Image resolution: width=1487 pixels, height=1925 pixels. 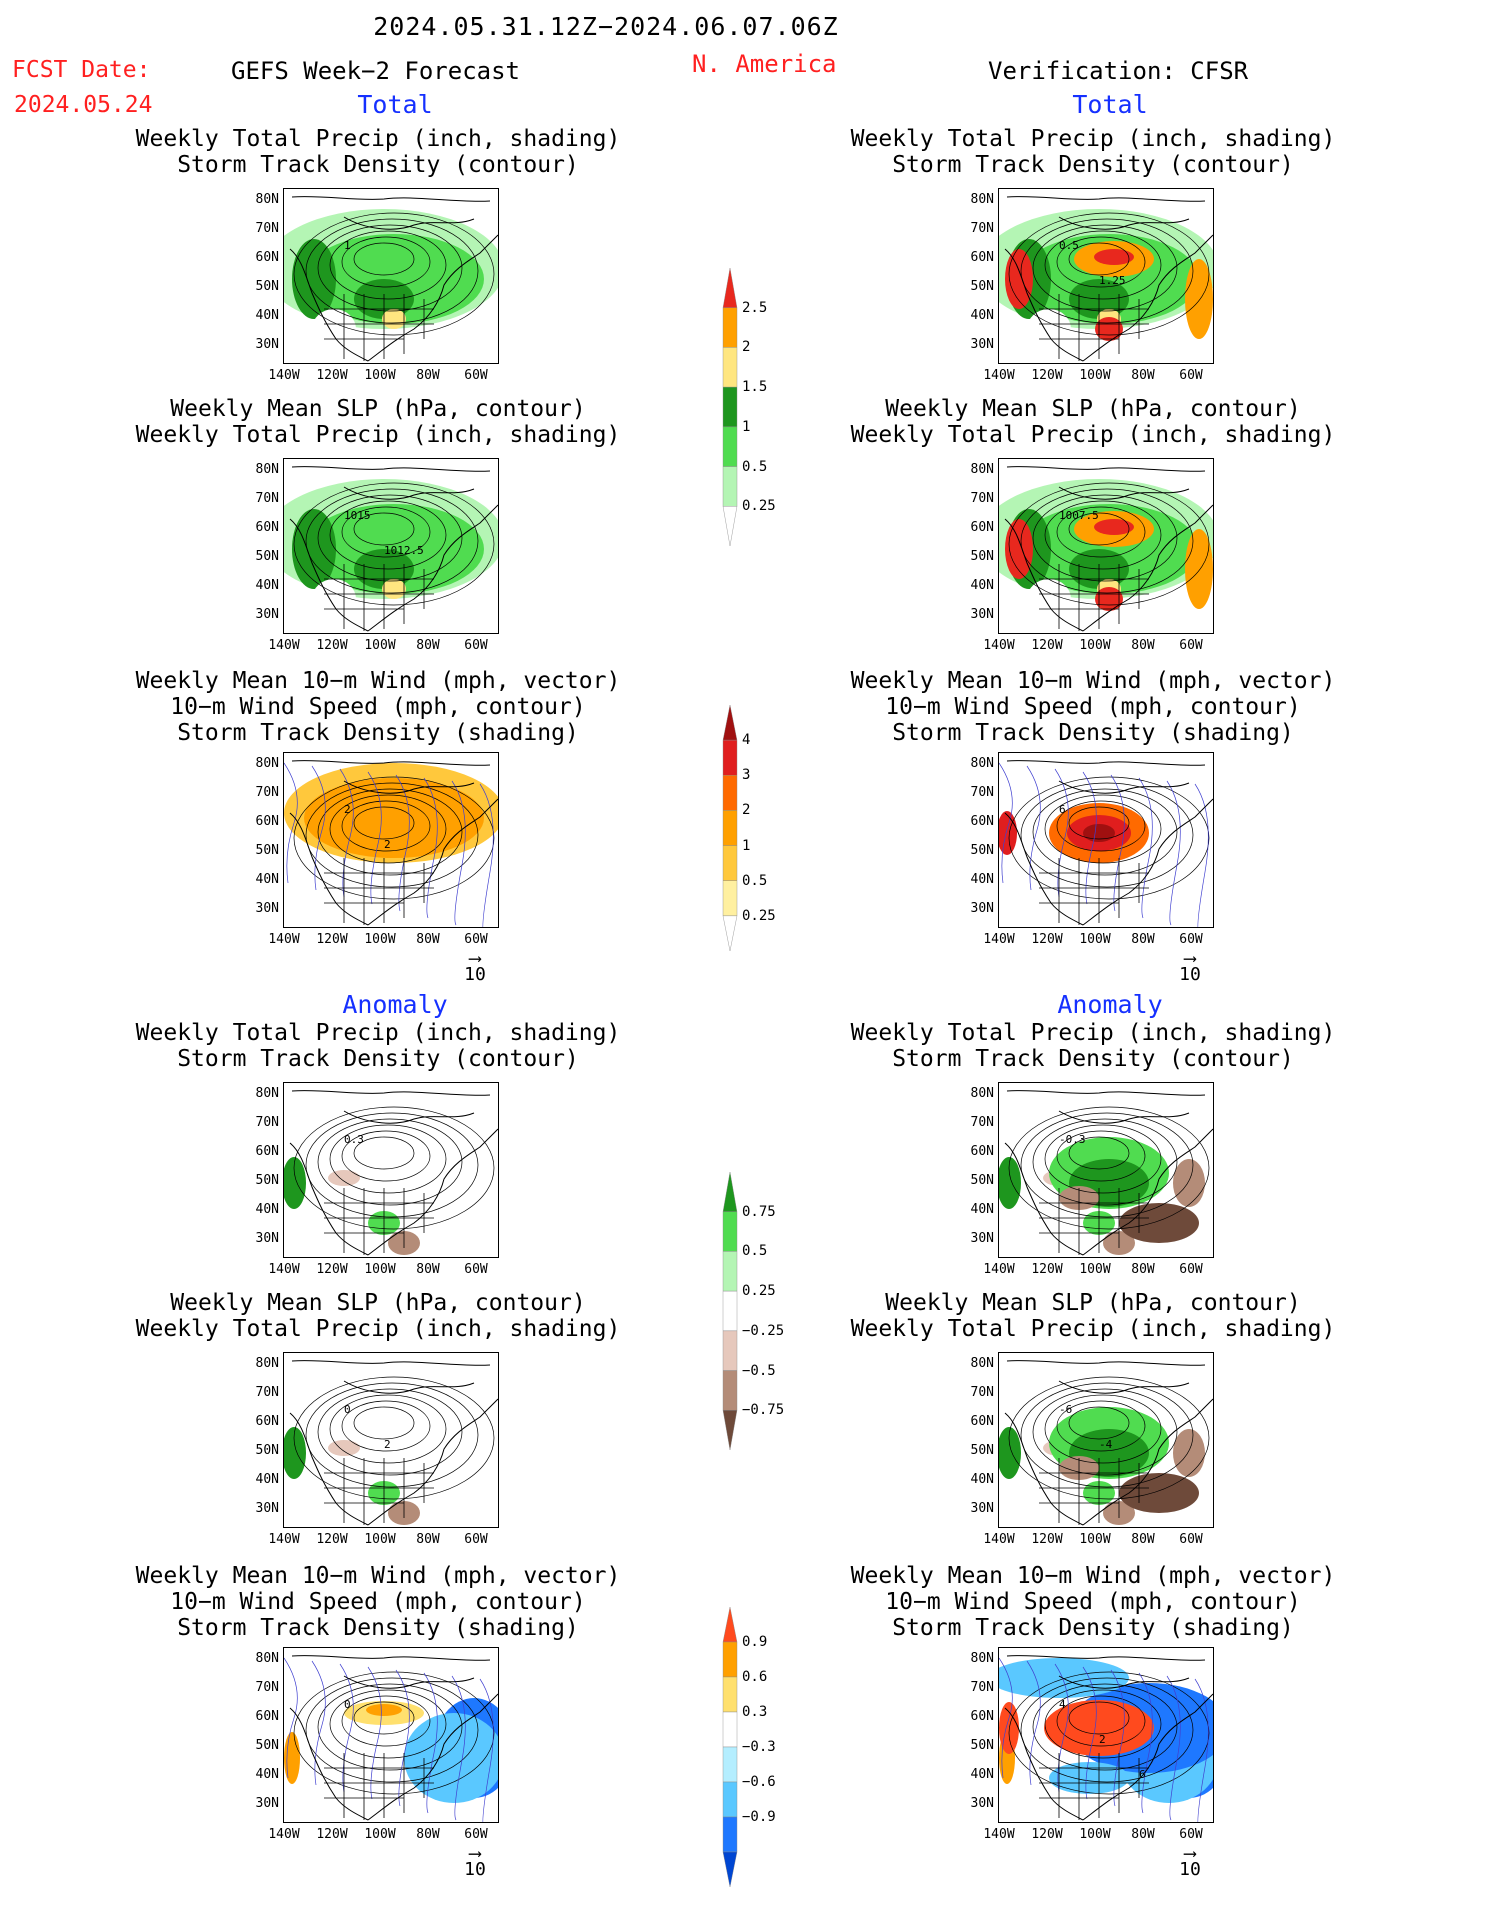 I want to click on colorbar-tick-label: 0.5, so click(x=755, y=466).